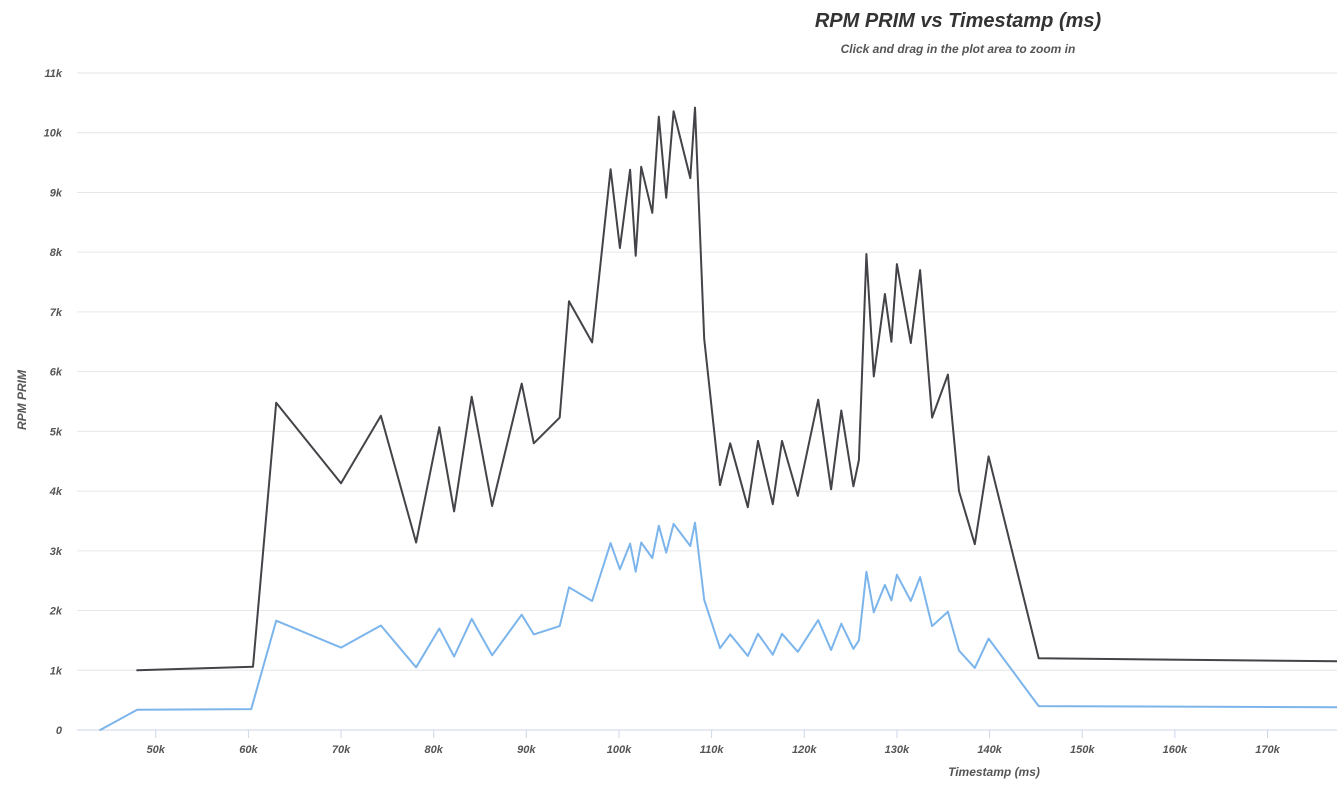 Image resolution: width=1337 pixels, height=797 pixels. I want to click on y-tick-label: 10k, so click(53, 134).